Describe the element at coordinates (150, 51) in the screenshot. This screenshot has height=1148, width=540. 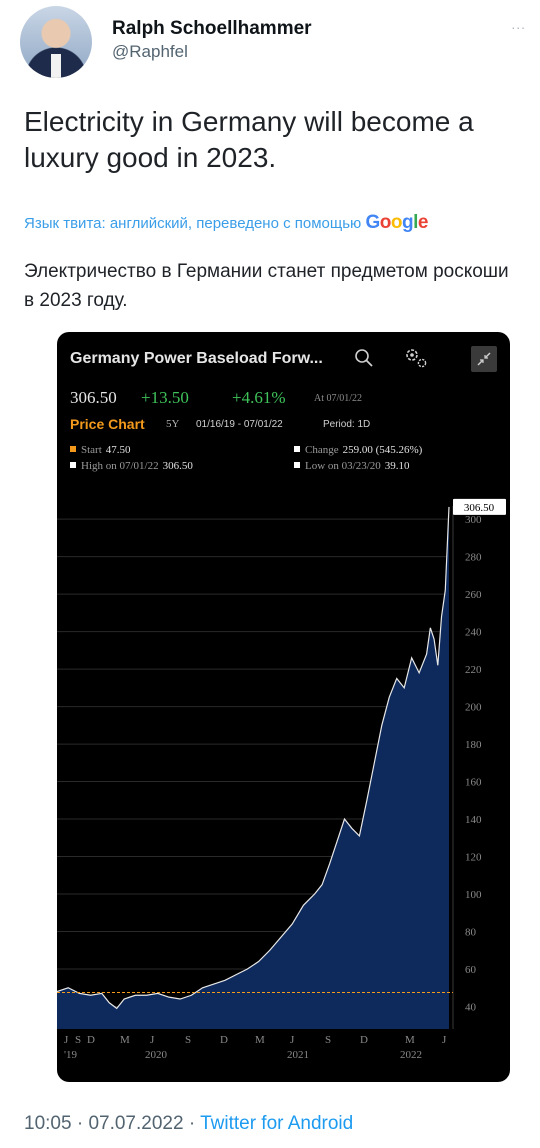
I see `author-handle: @Raphfel` at that location.